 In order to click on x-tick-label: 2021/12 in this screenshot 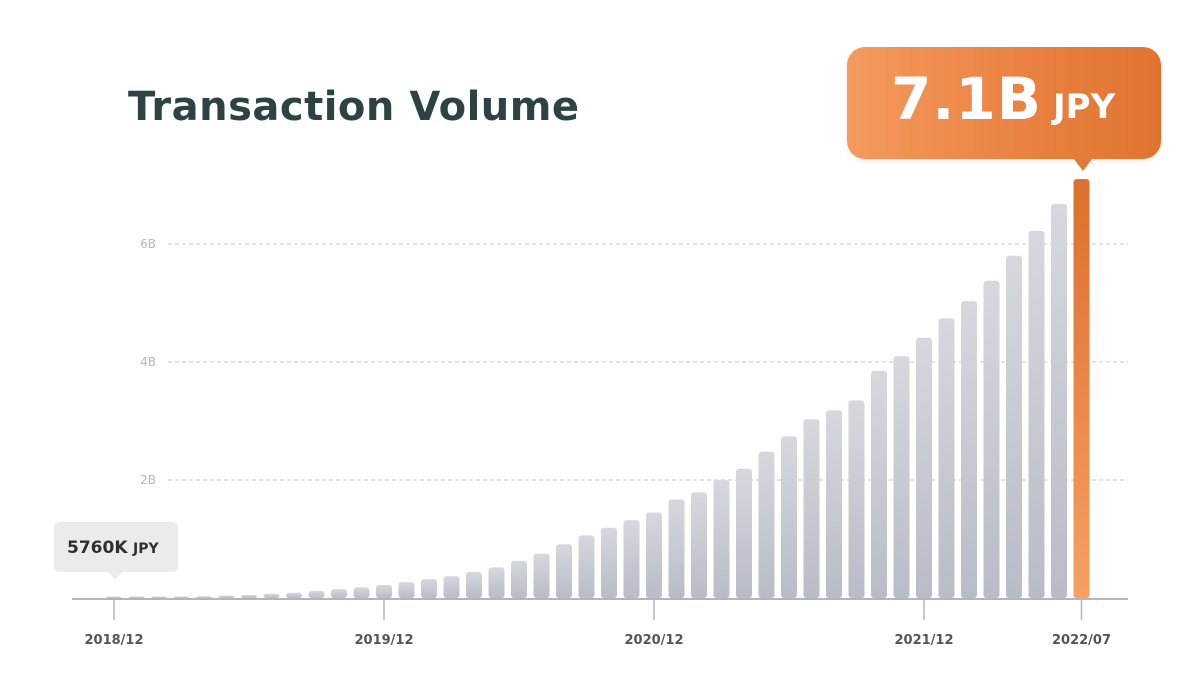, I will do `click(923, 640)`.